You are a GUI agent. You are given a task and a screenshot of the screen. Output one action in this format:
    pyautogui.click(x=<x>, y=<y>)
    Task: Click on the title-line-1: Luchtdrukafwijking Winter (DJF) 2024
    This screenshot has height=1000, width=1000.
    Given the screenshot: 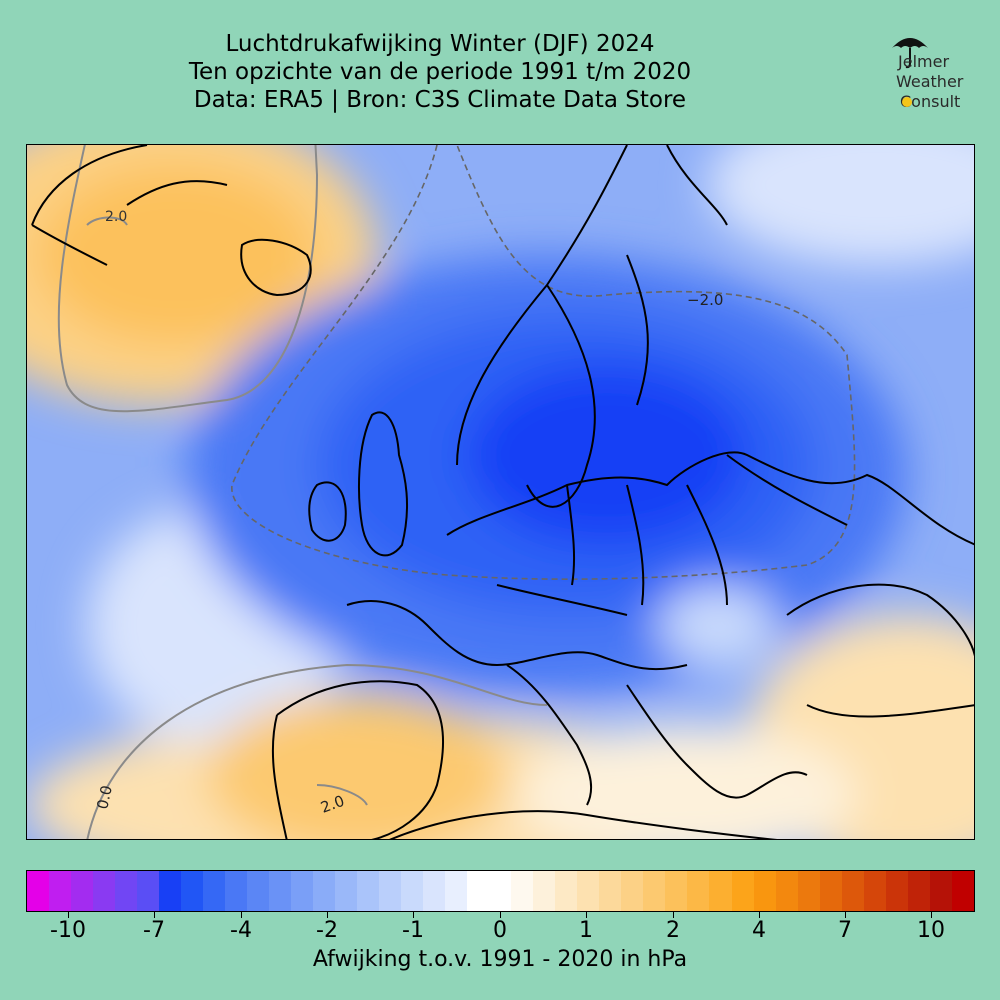 What is the action you would take?
    pyautogui.click(x=440, y=44)
    